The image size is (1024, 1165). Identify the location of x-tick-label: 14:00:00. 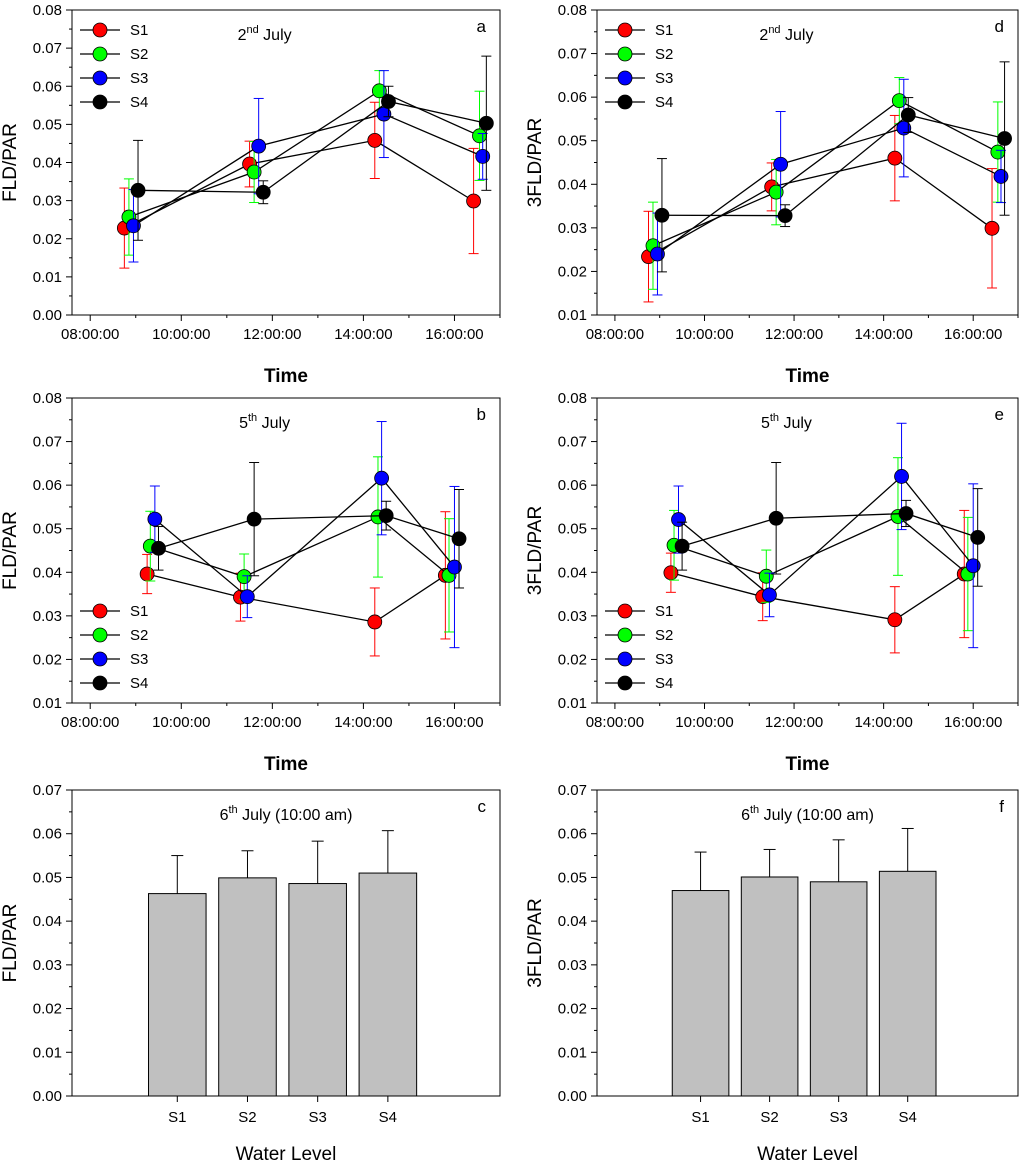
(883, 722).